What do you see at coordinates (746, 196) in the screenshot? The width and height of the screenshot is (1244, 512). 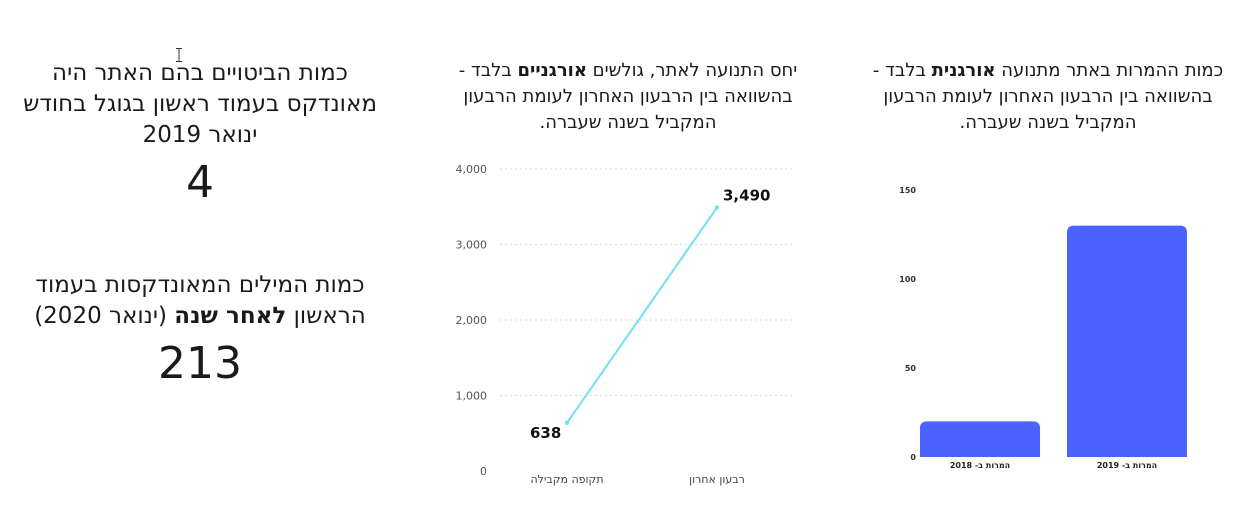 I see `data-label: 3,490` at bounding box center [746, 196].